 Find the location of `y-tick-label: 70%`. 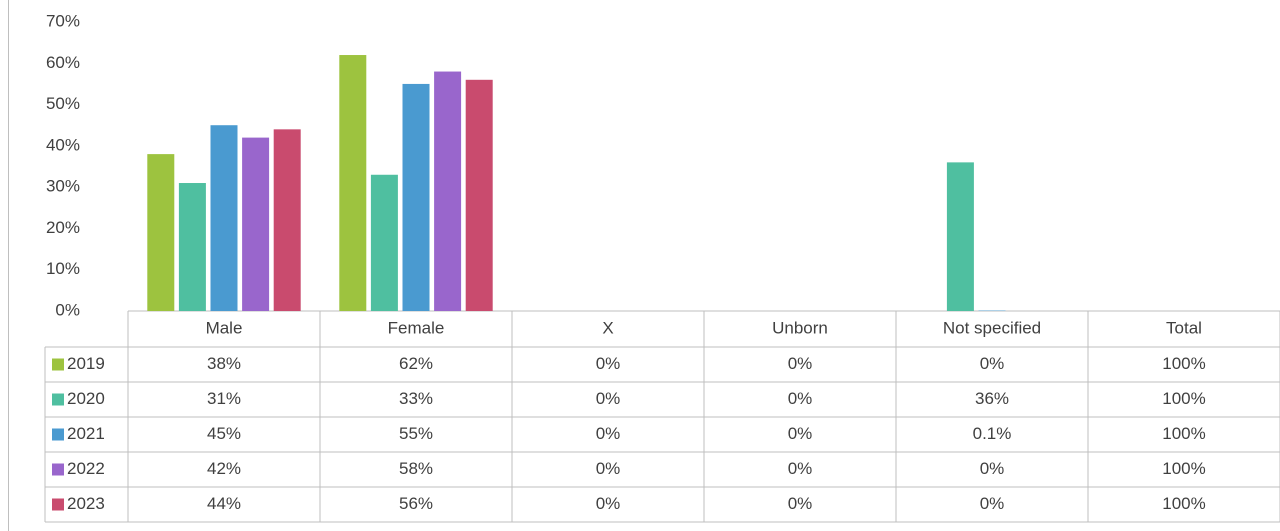

y-tick-label: 70% is located at coordinates (63, 20).